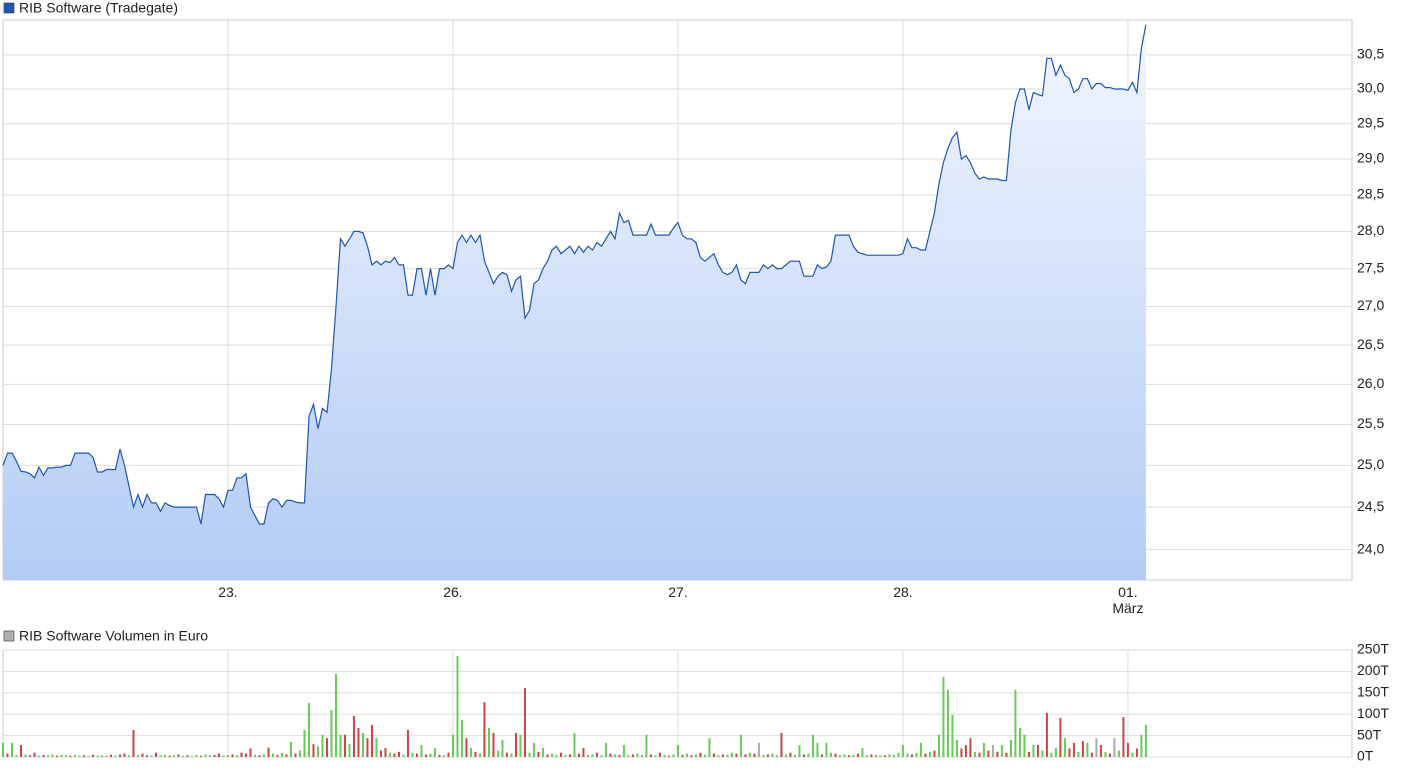 Image resolution: width=1410 pixels, height=772 pixels. What do you see at coordinates (98, 8) in the screenshot?
I see `chart-title: RIB Software (Tradegate)` at bounding box center [98, 8].